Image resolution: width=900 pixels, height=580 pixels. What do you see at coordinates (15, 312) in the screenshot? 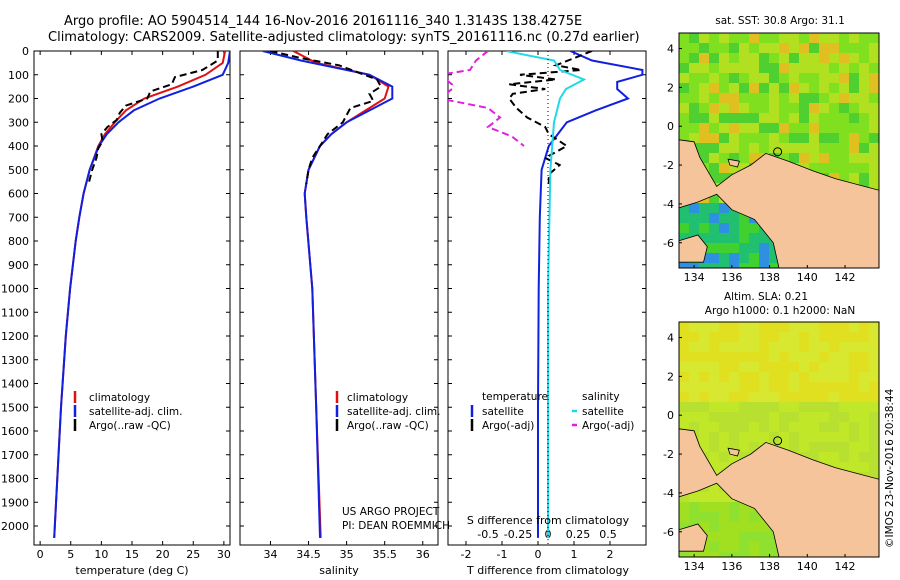
I see `depth-tick-label: 1100` at bounding box center [15, 312].